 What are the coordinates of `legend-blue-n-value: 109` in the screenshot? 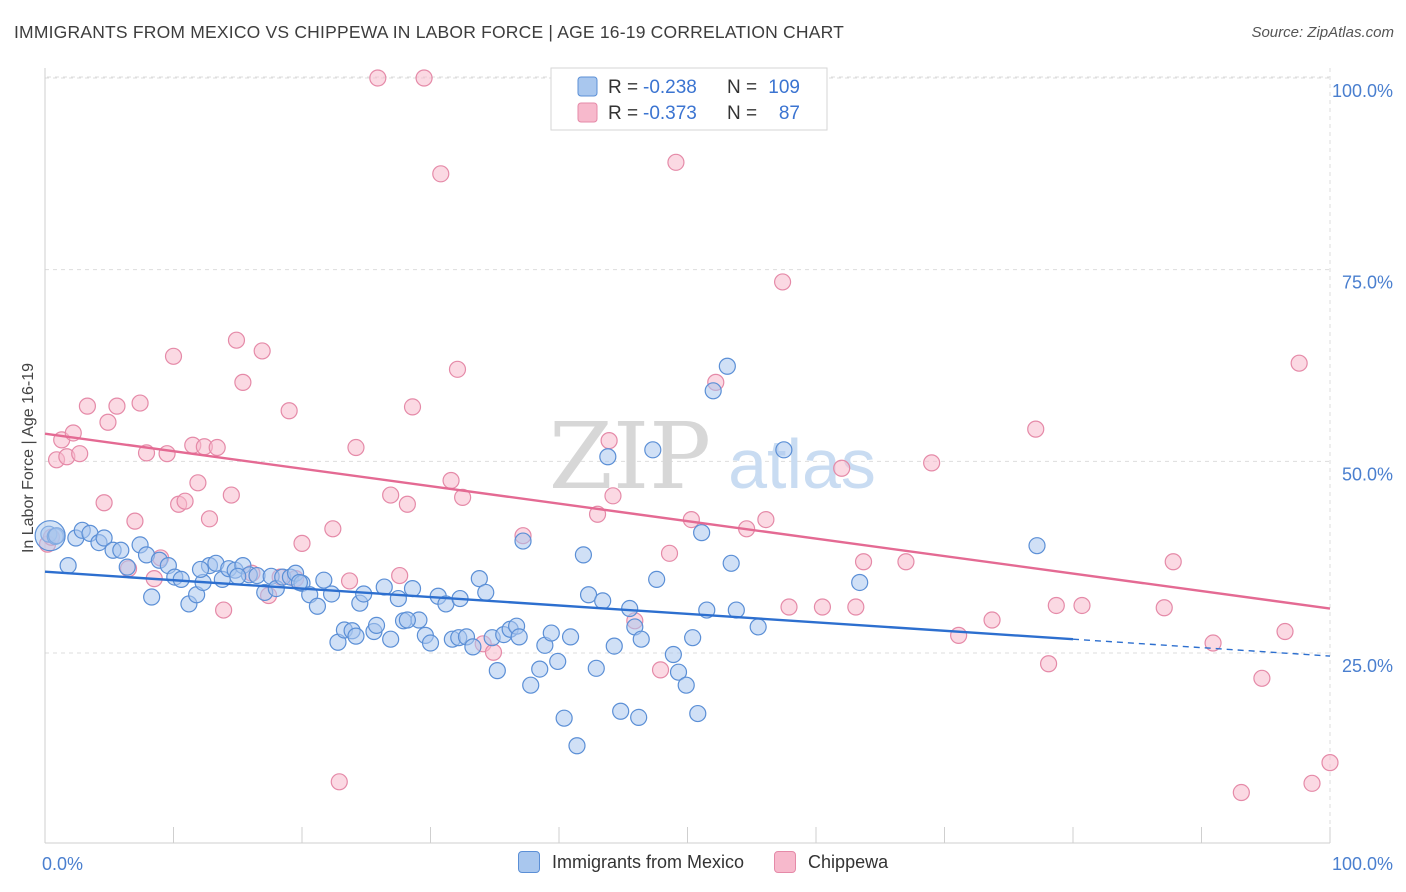 It's located at (784, 87).